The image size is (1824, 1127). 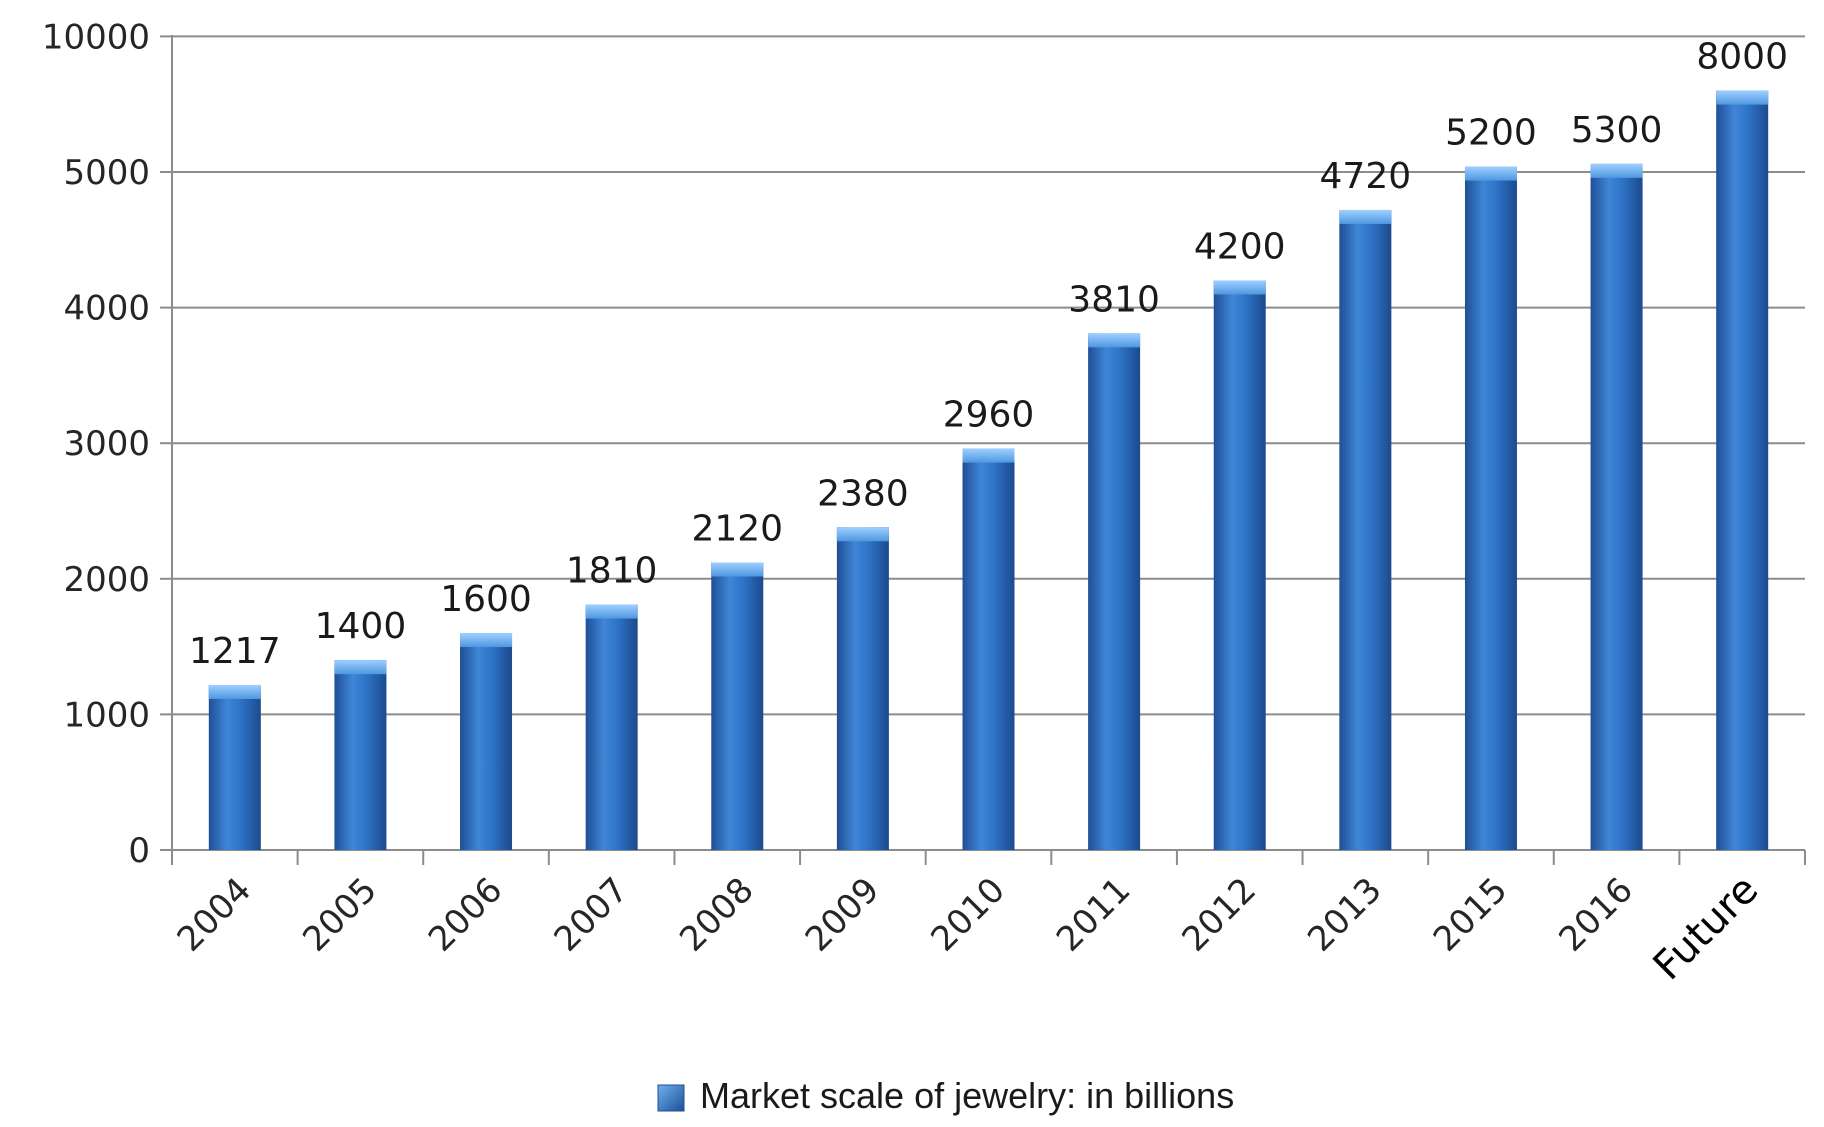 What do you see at coordinates (106, 444) in the screenshot?
I see `y-tick-label: 3000` at bounding box center [106, 444].